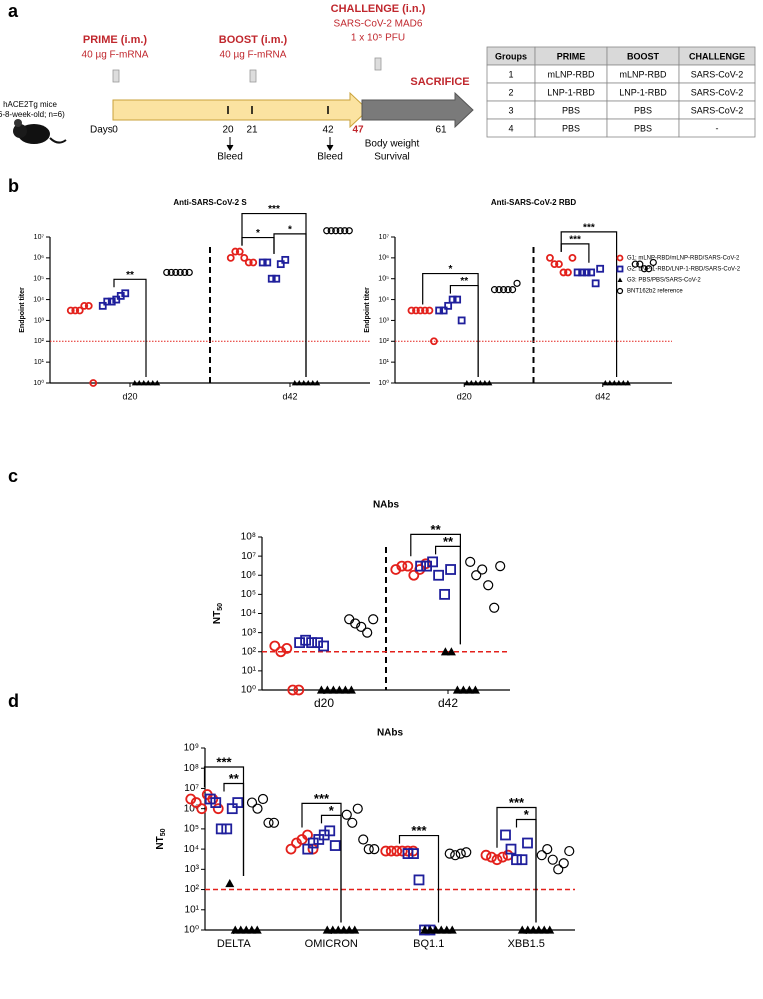  I want to click on challenge-virus: SARS-CoV-2 MAD6, so click(378, 24).